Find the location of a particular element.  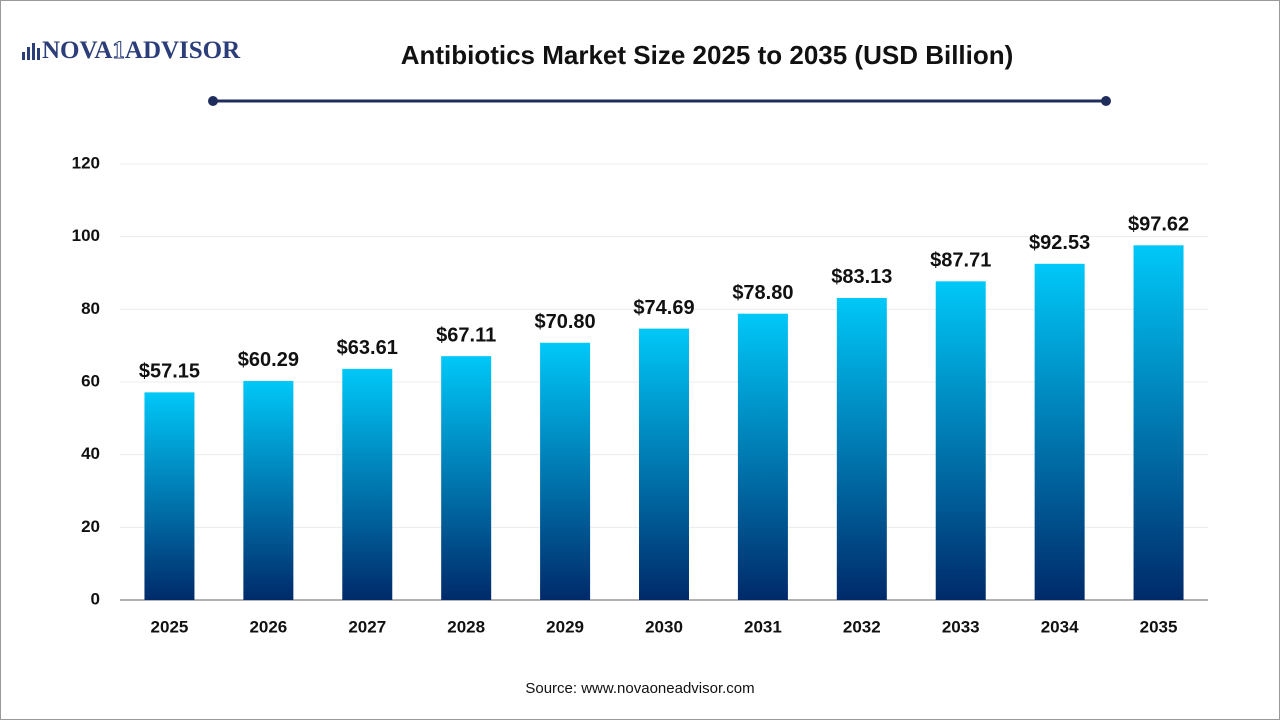

y-tick-label: 0 is located at coordinates (95, 598).